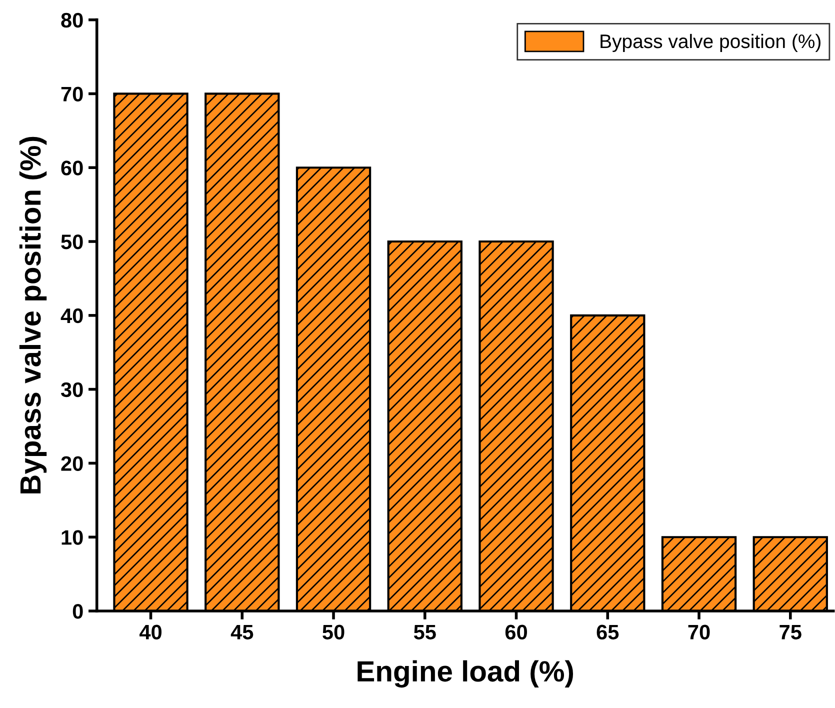 The height and width of the screenshot is (708, 835). I want to click on x-tick-label: 40, so click(151, 632).